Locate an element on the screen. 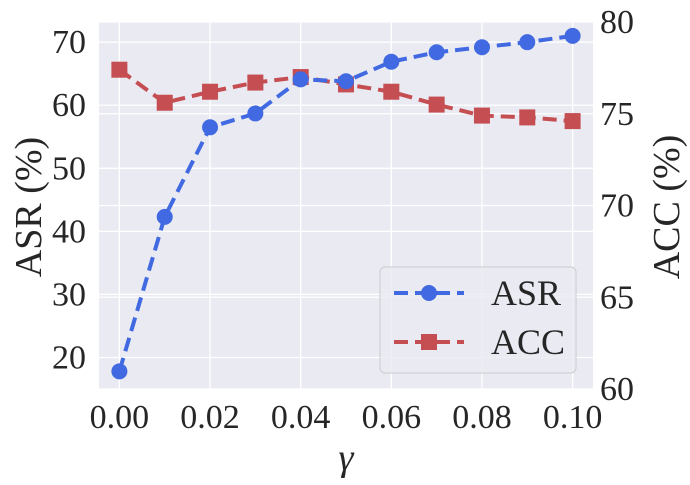 Image resolution: width=690 pixels, height=485 pixels. y-right-tick-label: 80 is located at coordinates (617, 22).